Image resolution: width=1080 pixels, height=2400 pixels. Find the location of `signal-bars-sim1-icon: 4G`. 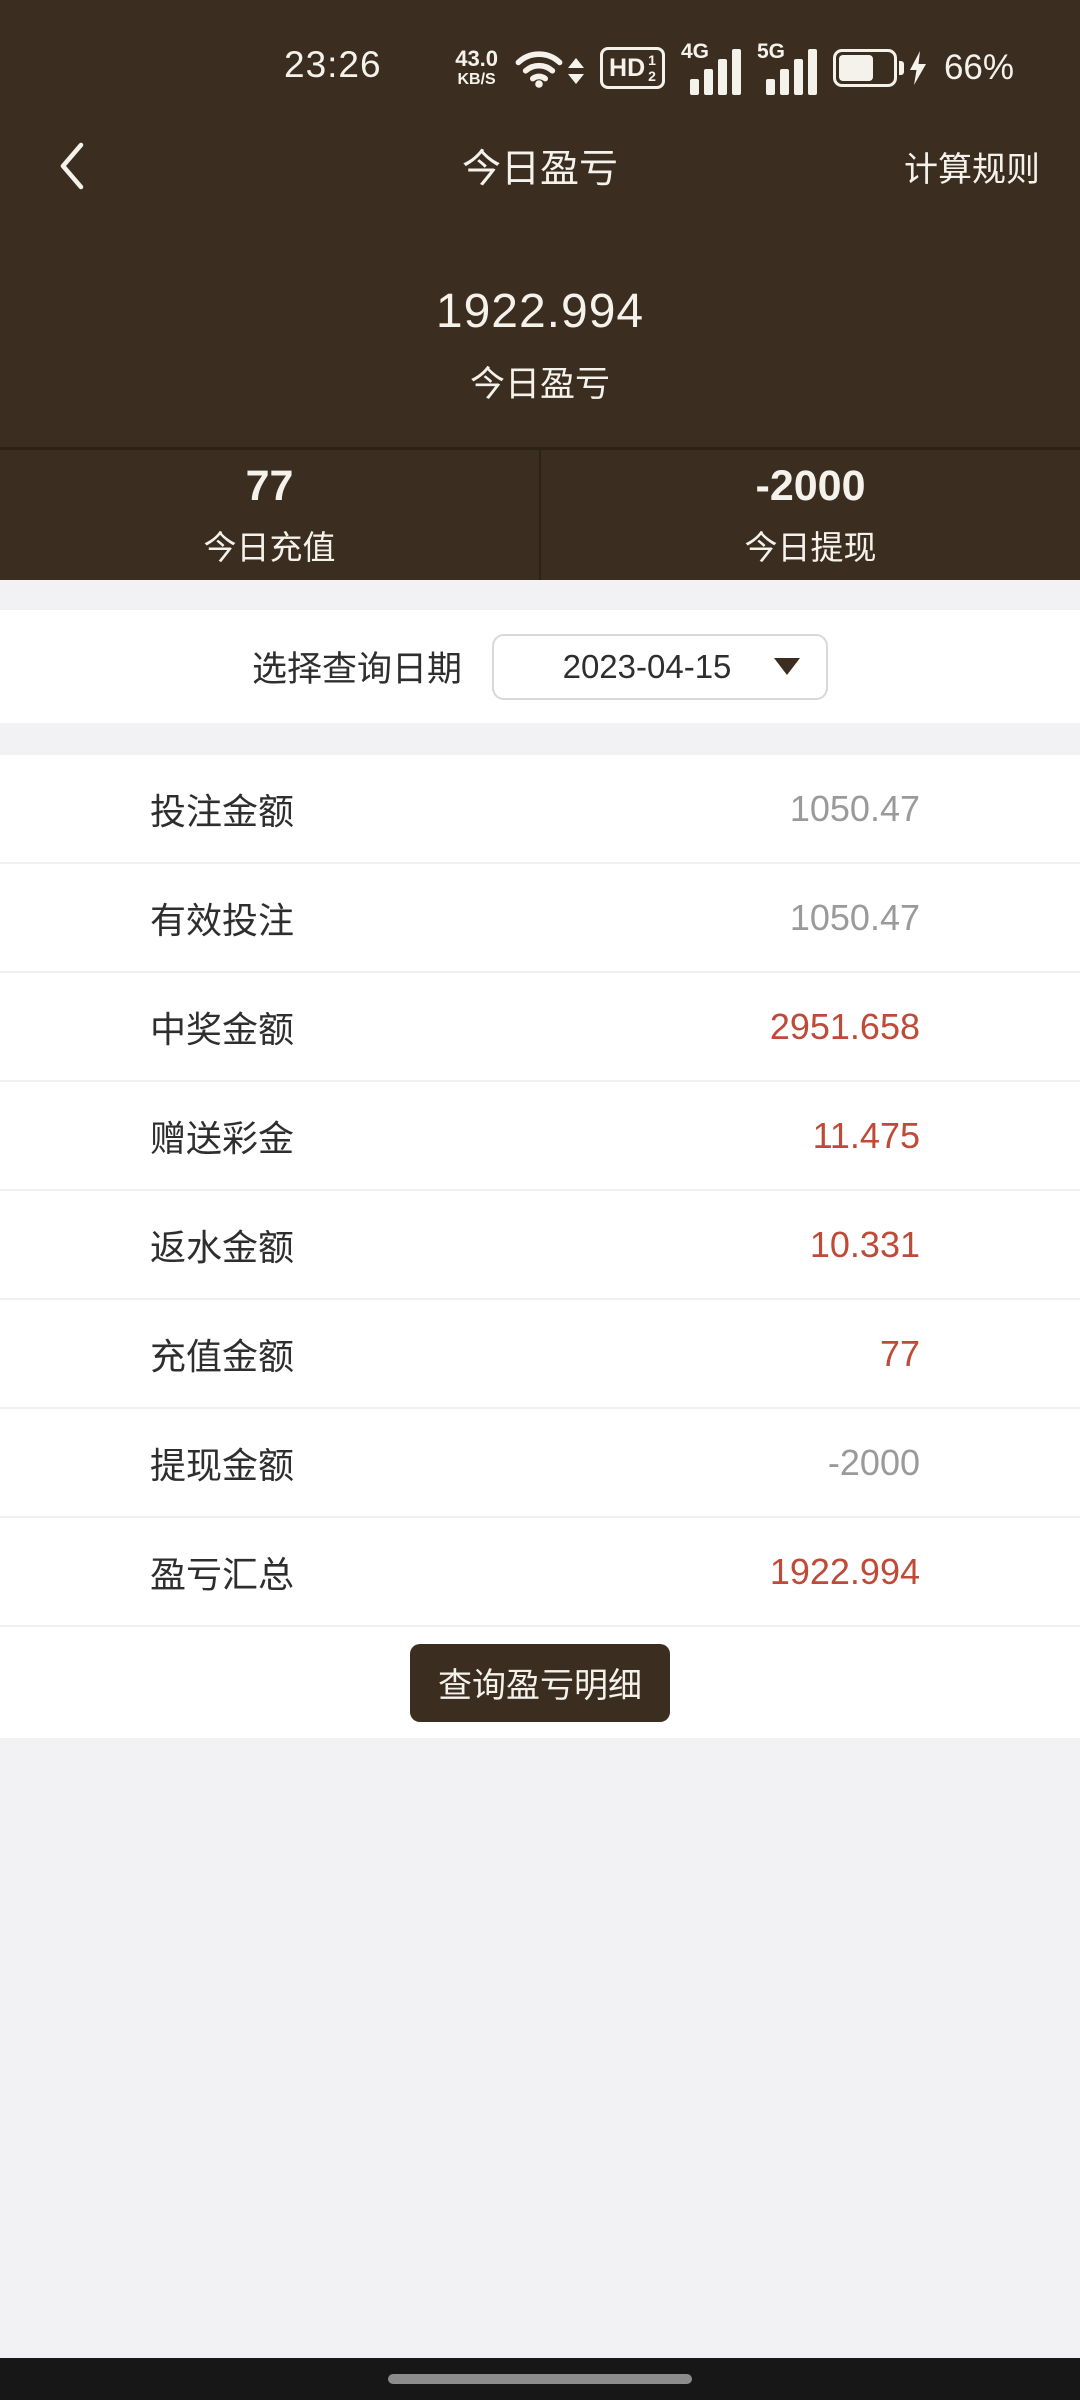

signal-bars-sim1-icon: 4G is located at coordinates (711, 68).